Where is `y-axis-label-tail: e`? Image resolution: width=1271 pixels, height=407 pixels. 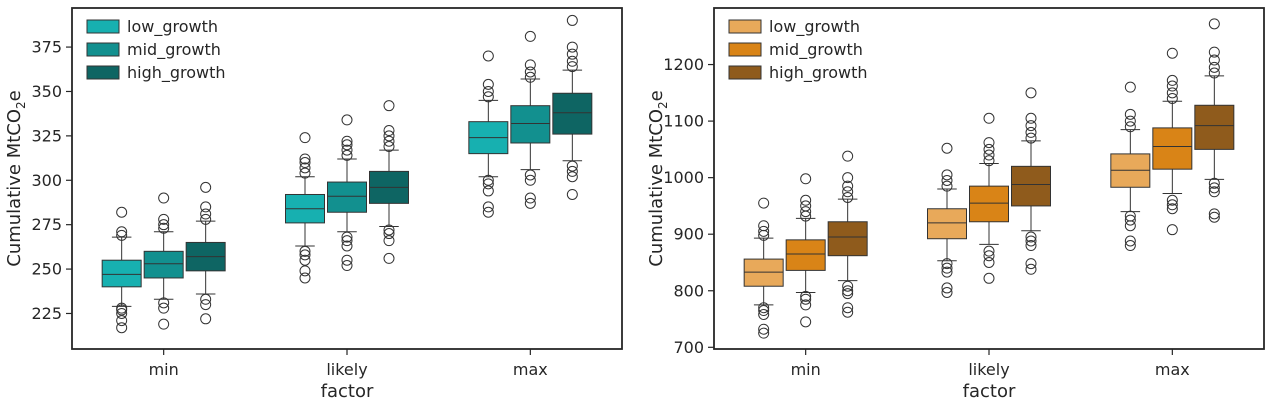
y-axis-label-tail: e is located at coordinates (14, 95).